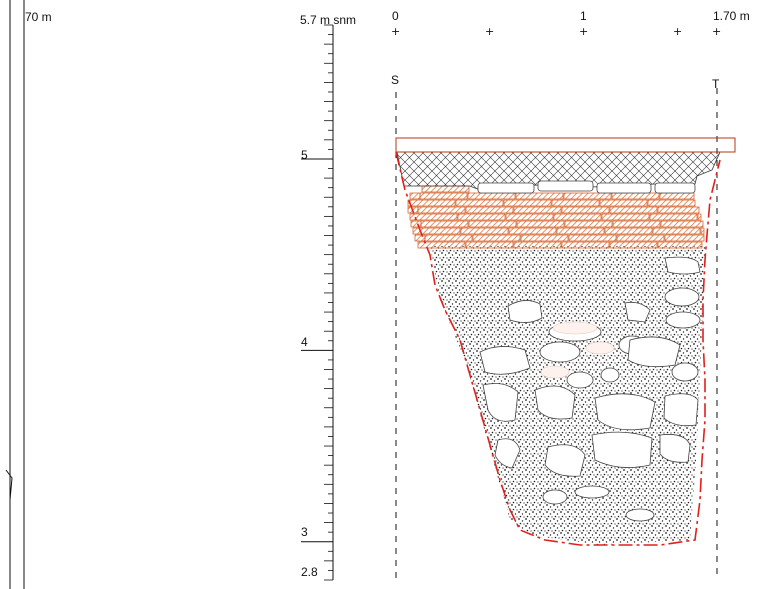  What do you see at coordinates (577, 350) in the screenshot?
I see `fill-stones-faint` at bounding box center [577, 350].